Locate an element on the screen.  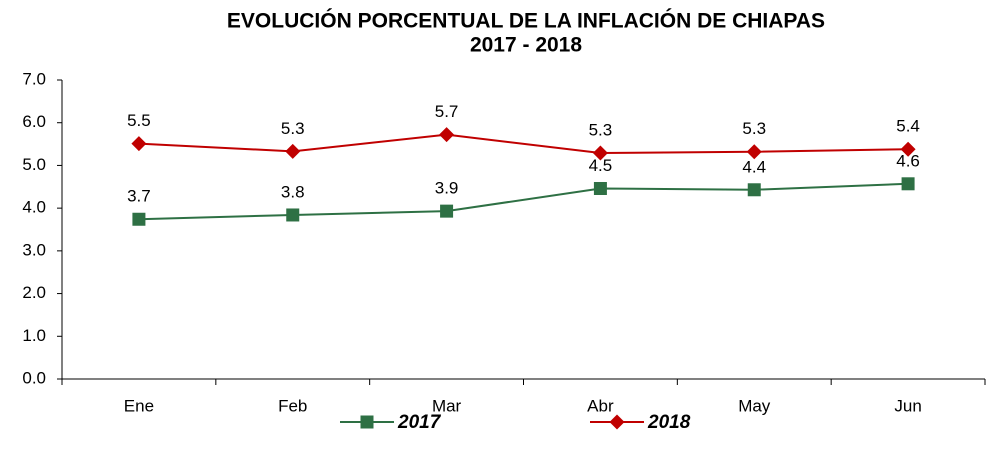
y-tick-label: 6.0 is located at coordinates (34, 121).